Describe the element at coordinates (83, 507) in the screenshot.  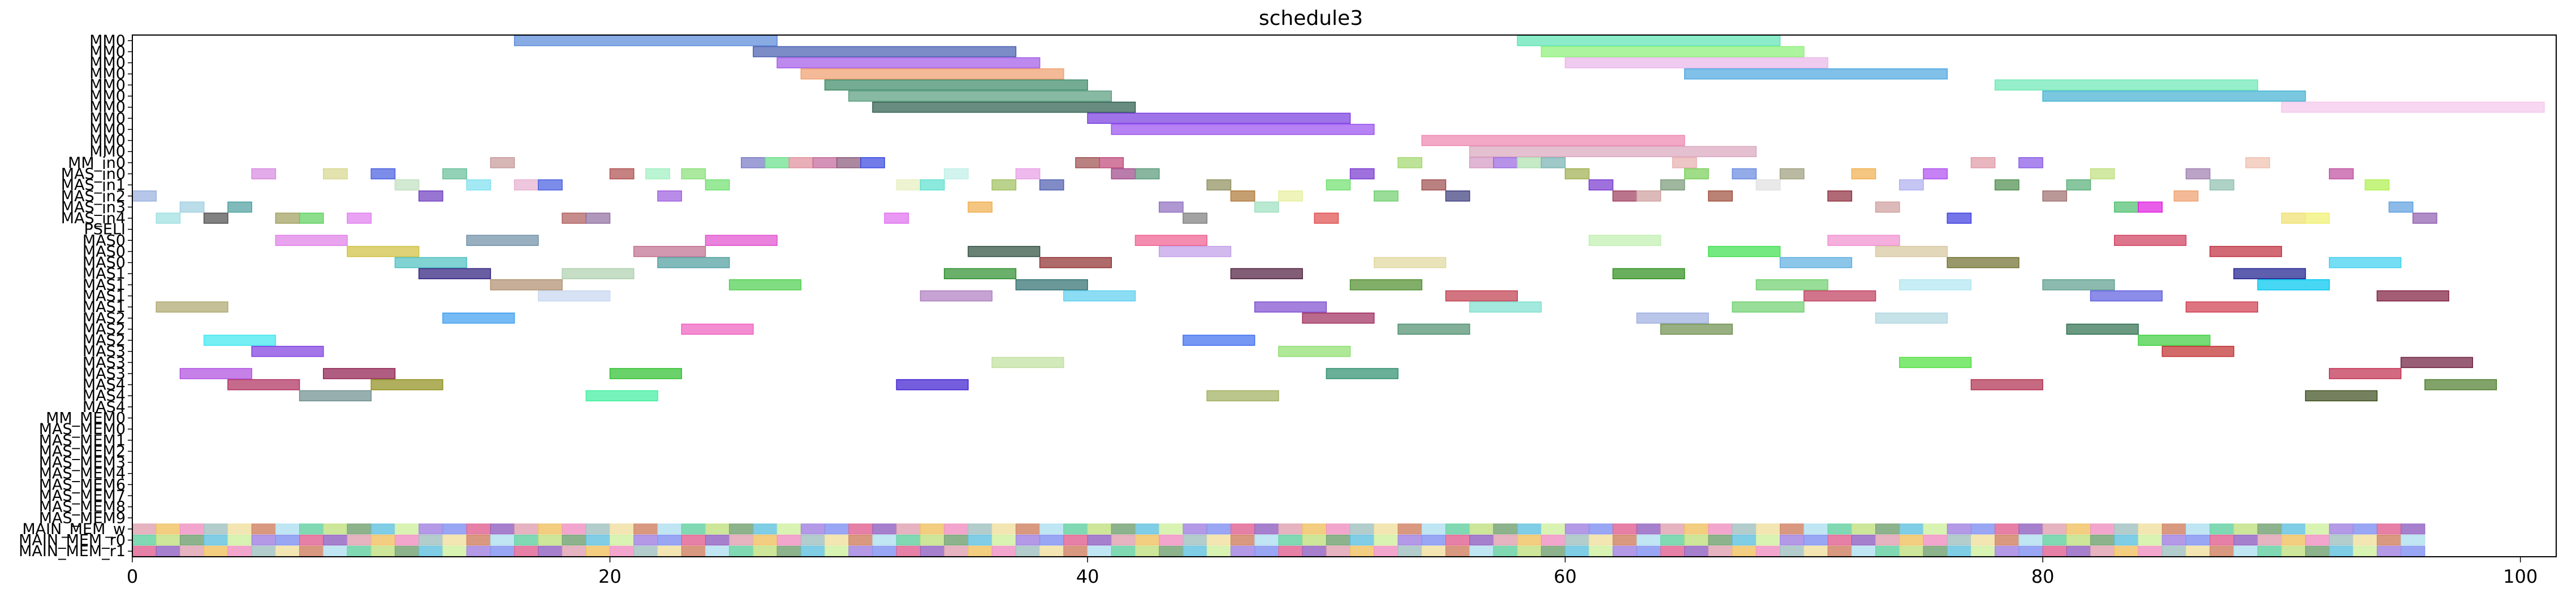
I see `y-tick-label: MAS_MEM8` at that location.